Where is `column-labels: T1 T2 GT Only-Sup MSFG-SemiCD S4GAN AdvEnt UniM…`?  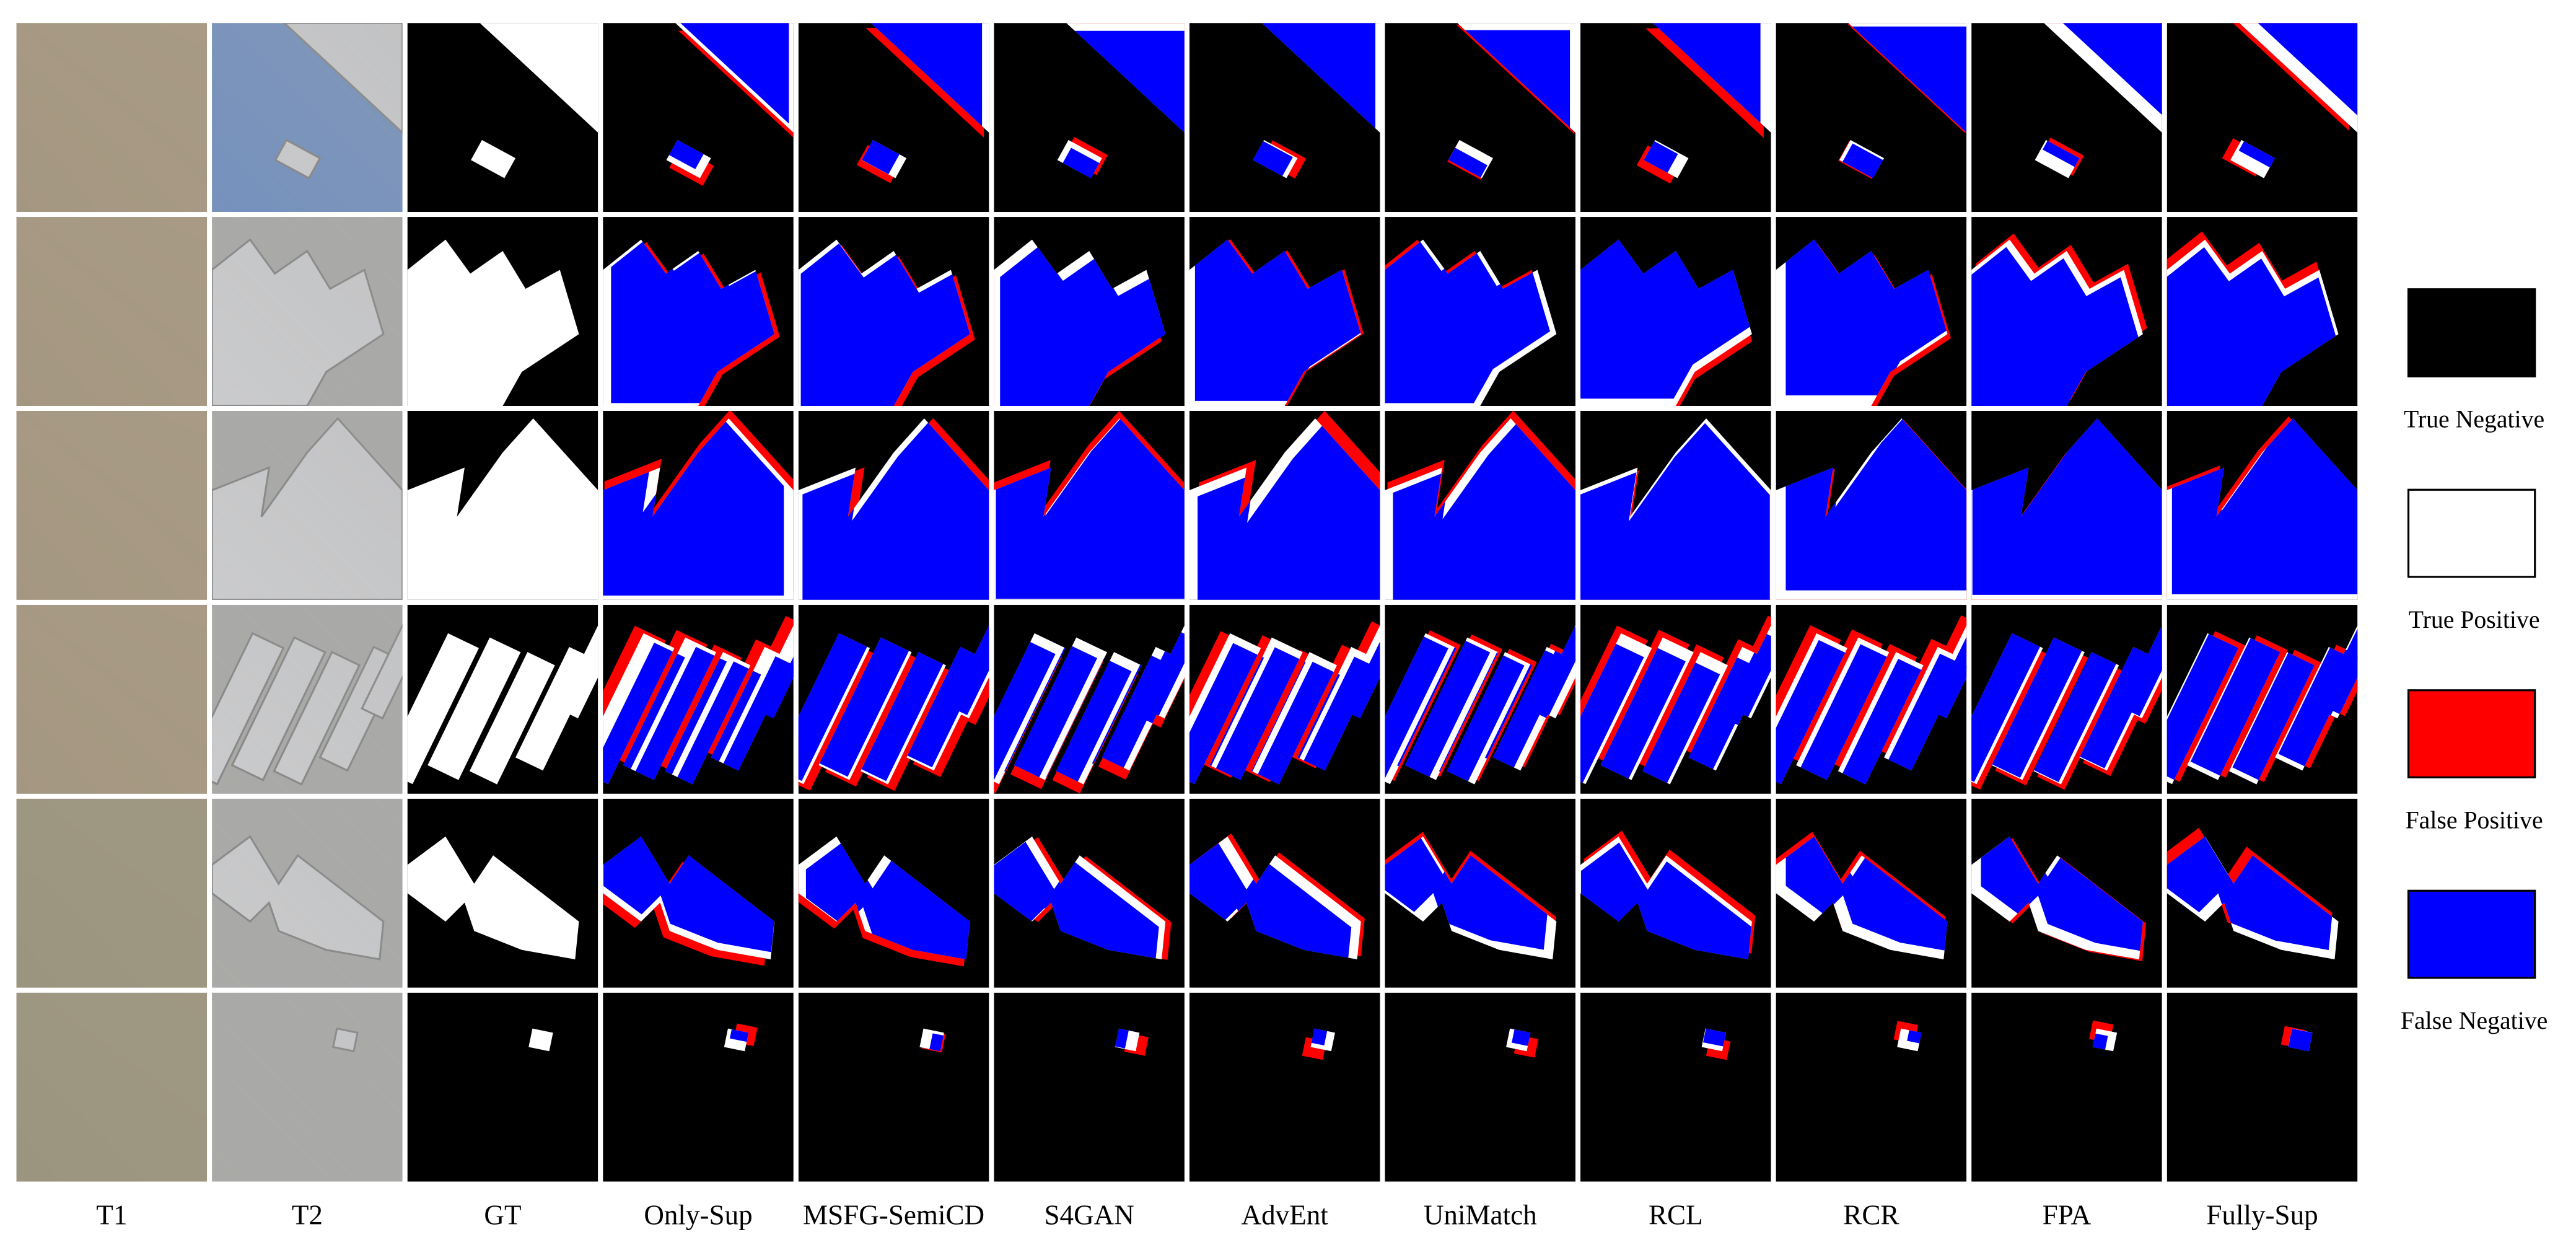
column-labels: T1 T2 GT Only-Sup MSFG-SemiCD S4GAN AdvEnt UniM… is located at coordinates (1207, 1215).